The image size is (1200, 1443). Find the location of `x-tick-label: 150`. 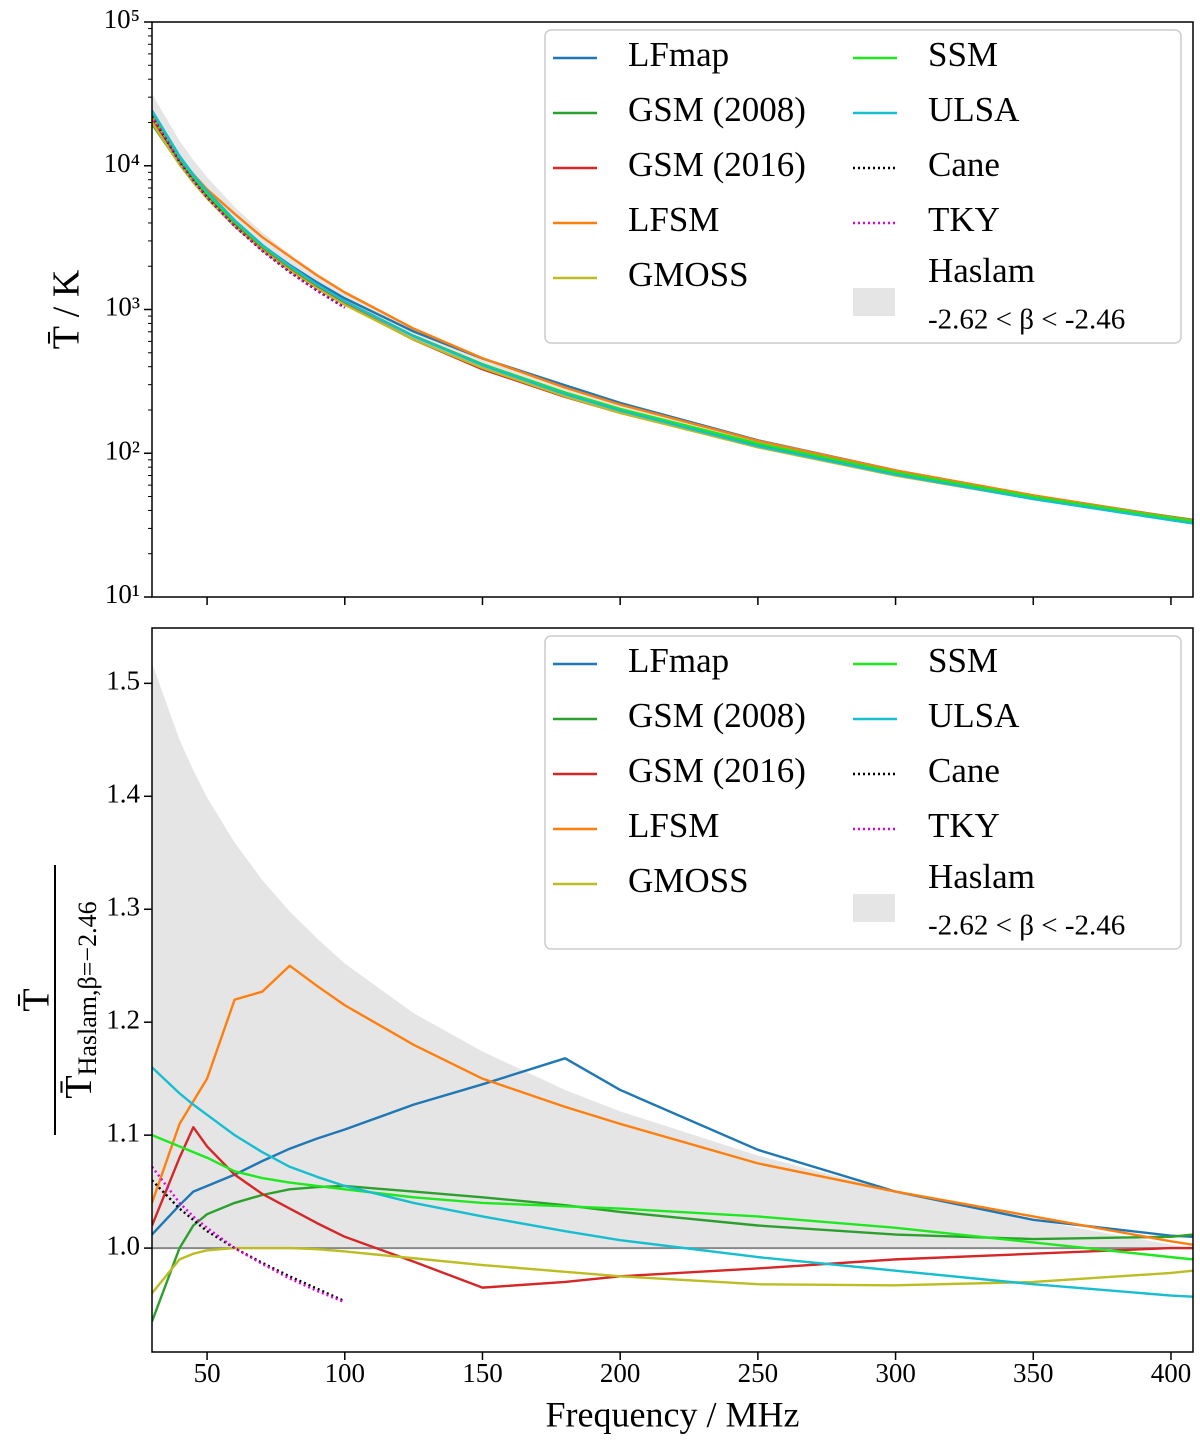

x-tick-label: 150 is located at coordinates (482, 1373).